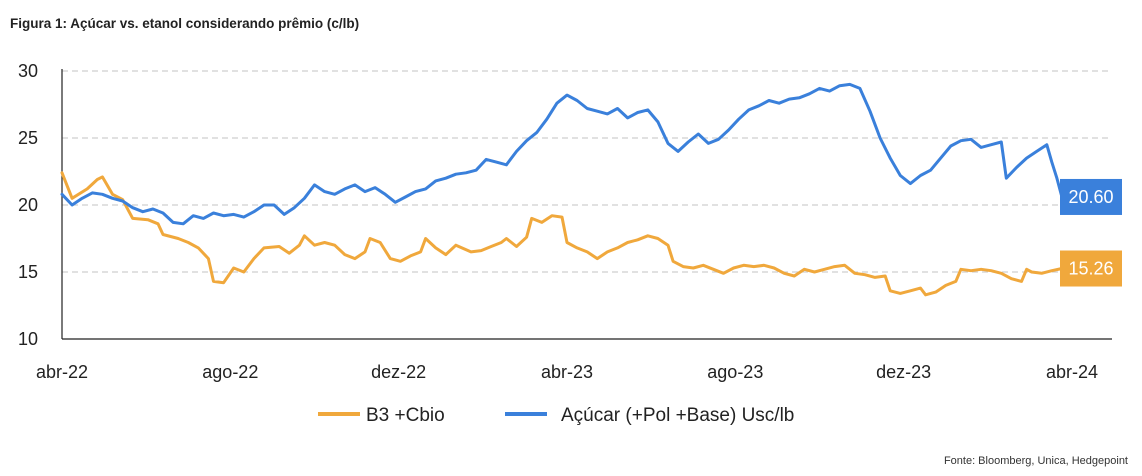 The width and height of the screenshot is (1142, 476). I want to click on y-axis-ticks: 10 15 20 25 30, so click(28, 205).